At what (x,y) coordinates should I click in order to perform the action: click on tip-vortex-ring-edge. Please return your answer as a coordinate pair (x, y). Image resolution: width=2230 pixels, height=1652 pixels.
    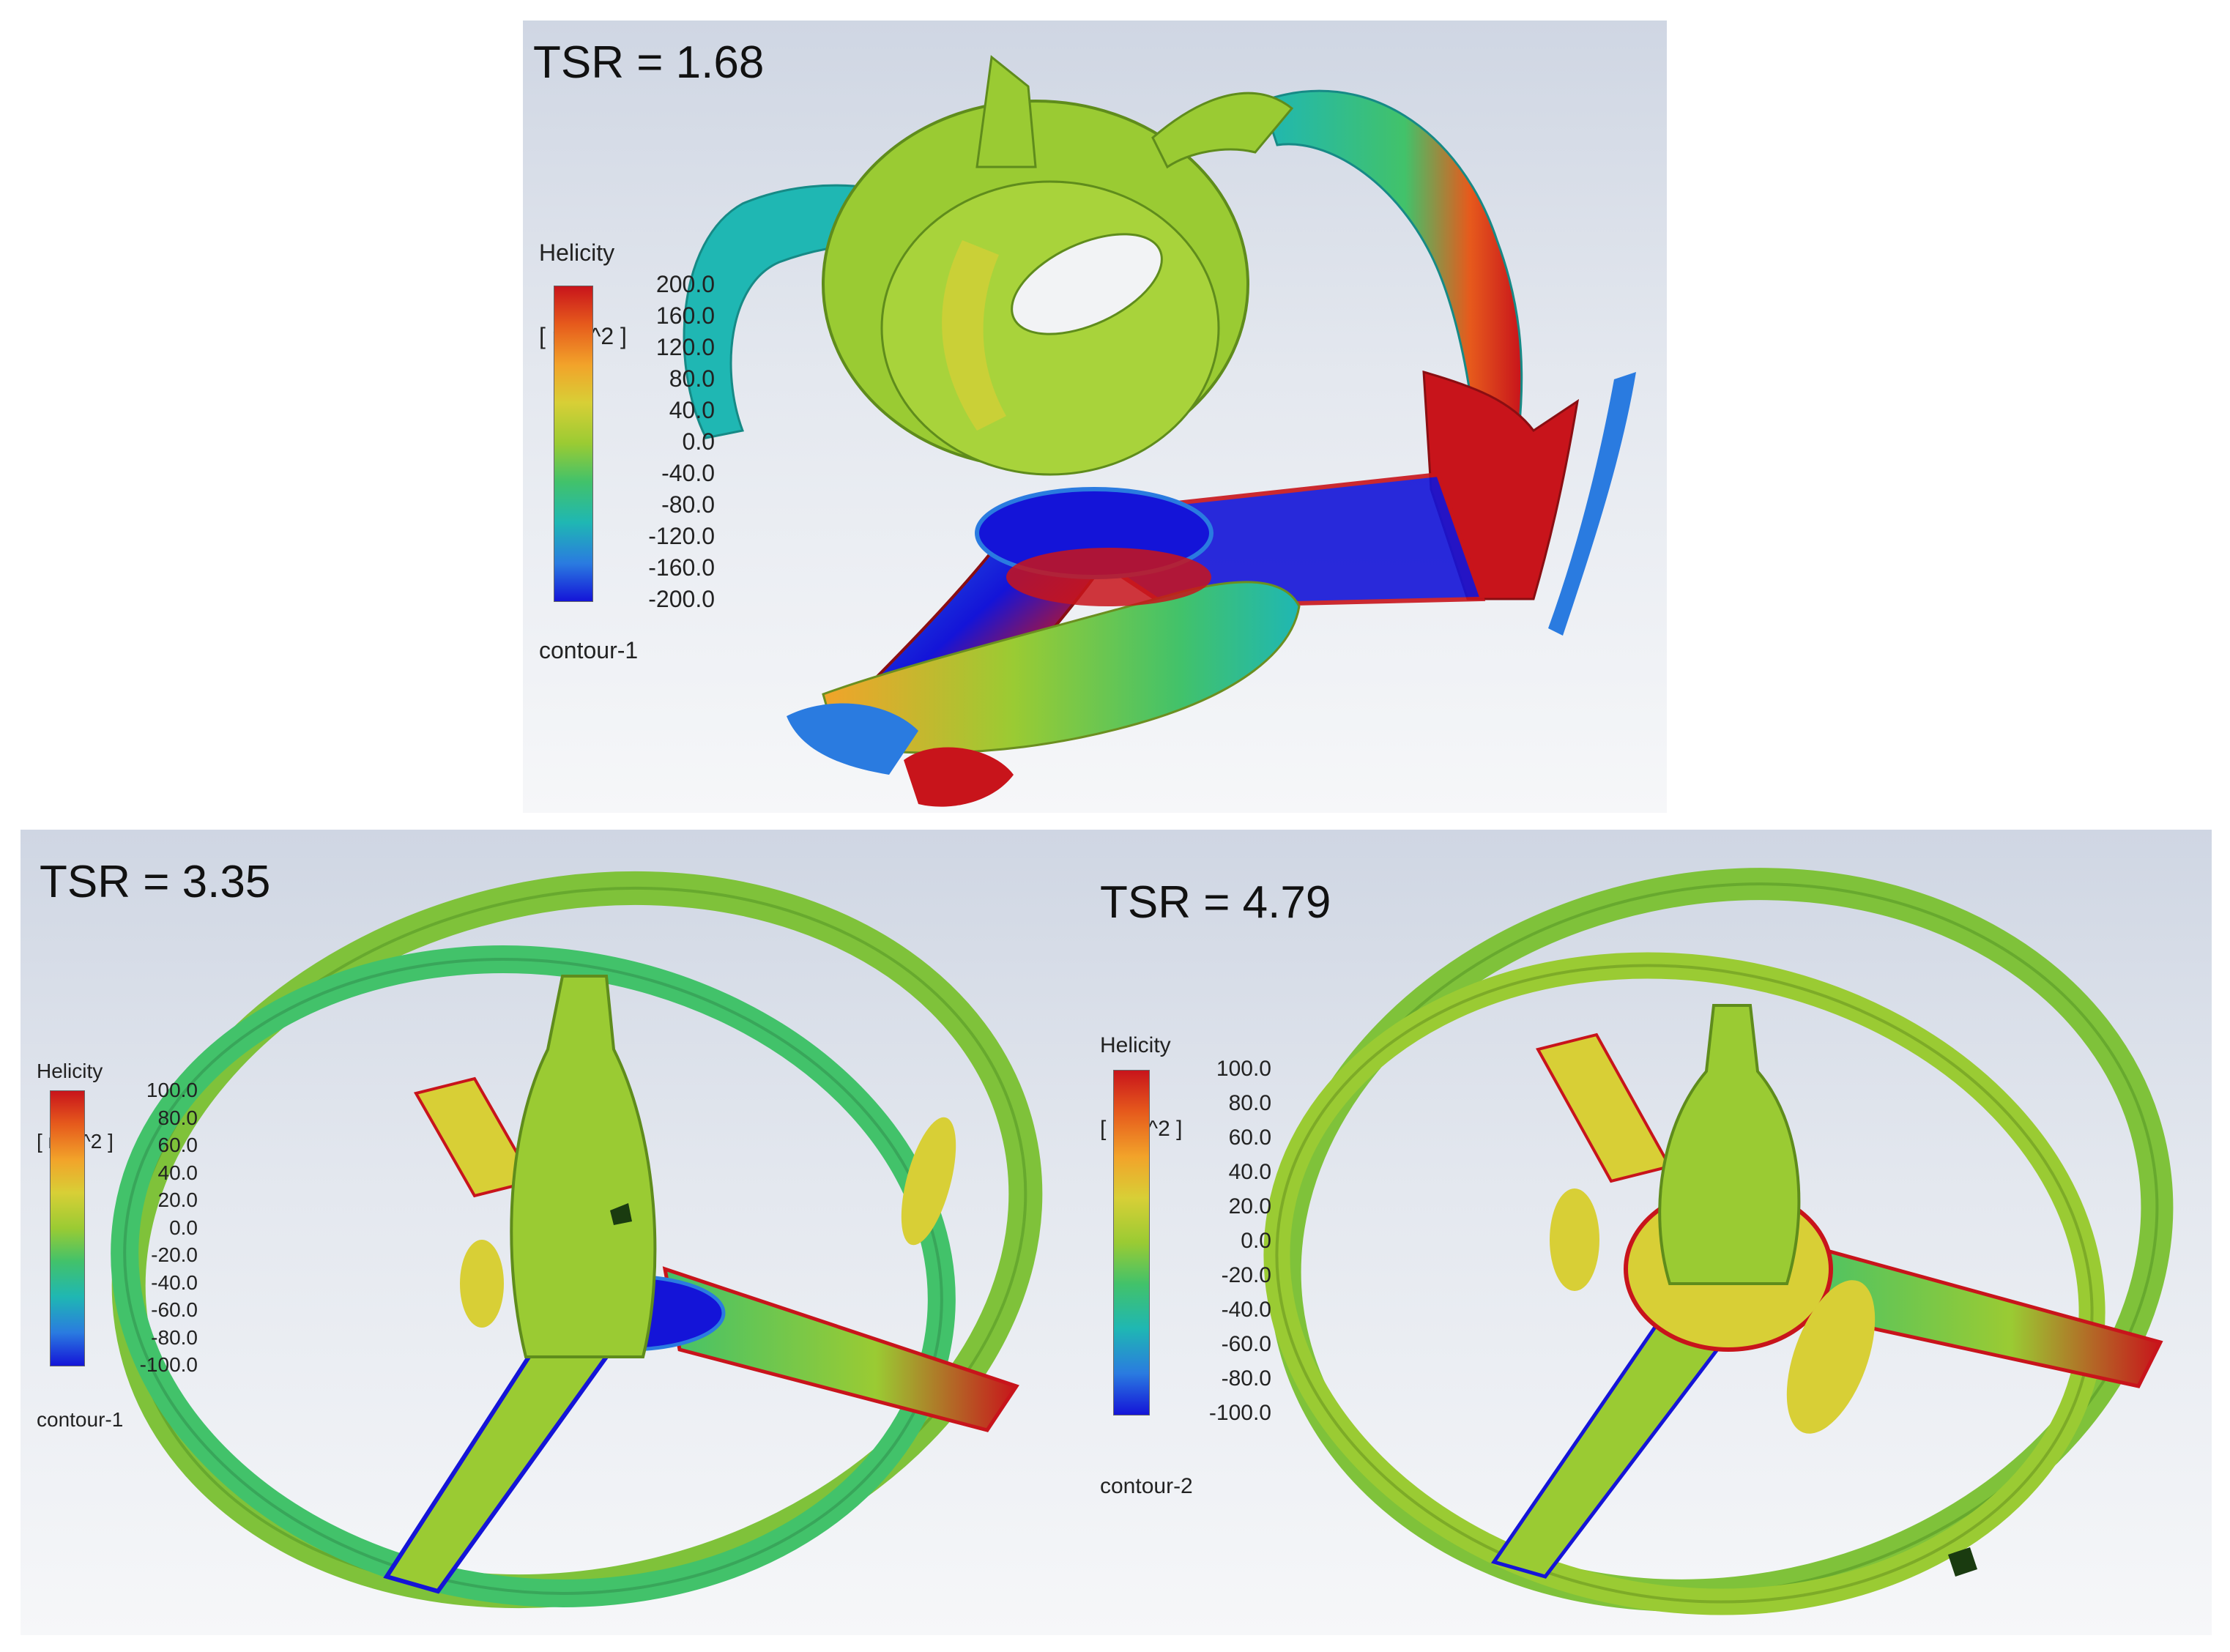
    Looking at the image, I should click on (533, 1276).